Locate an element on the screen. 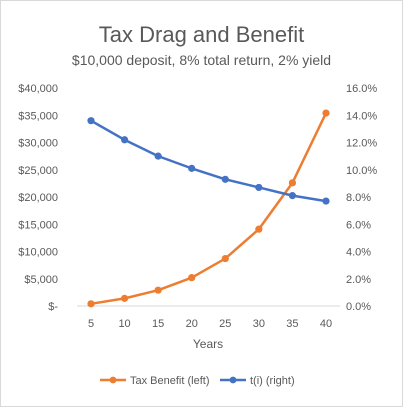  x-tick-label: 15 is located at coordinates (158, 324).